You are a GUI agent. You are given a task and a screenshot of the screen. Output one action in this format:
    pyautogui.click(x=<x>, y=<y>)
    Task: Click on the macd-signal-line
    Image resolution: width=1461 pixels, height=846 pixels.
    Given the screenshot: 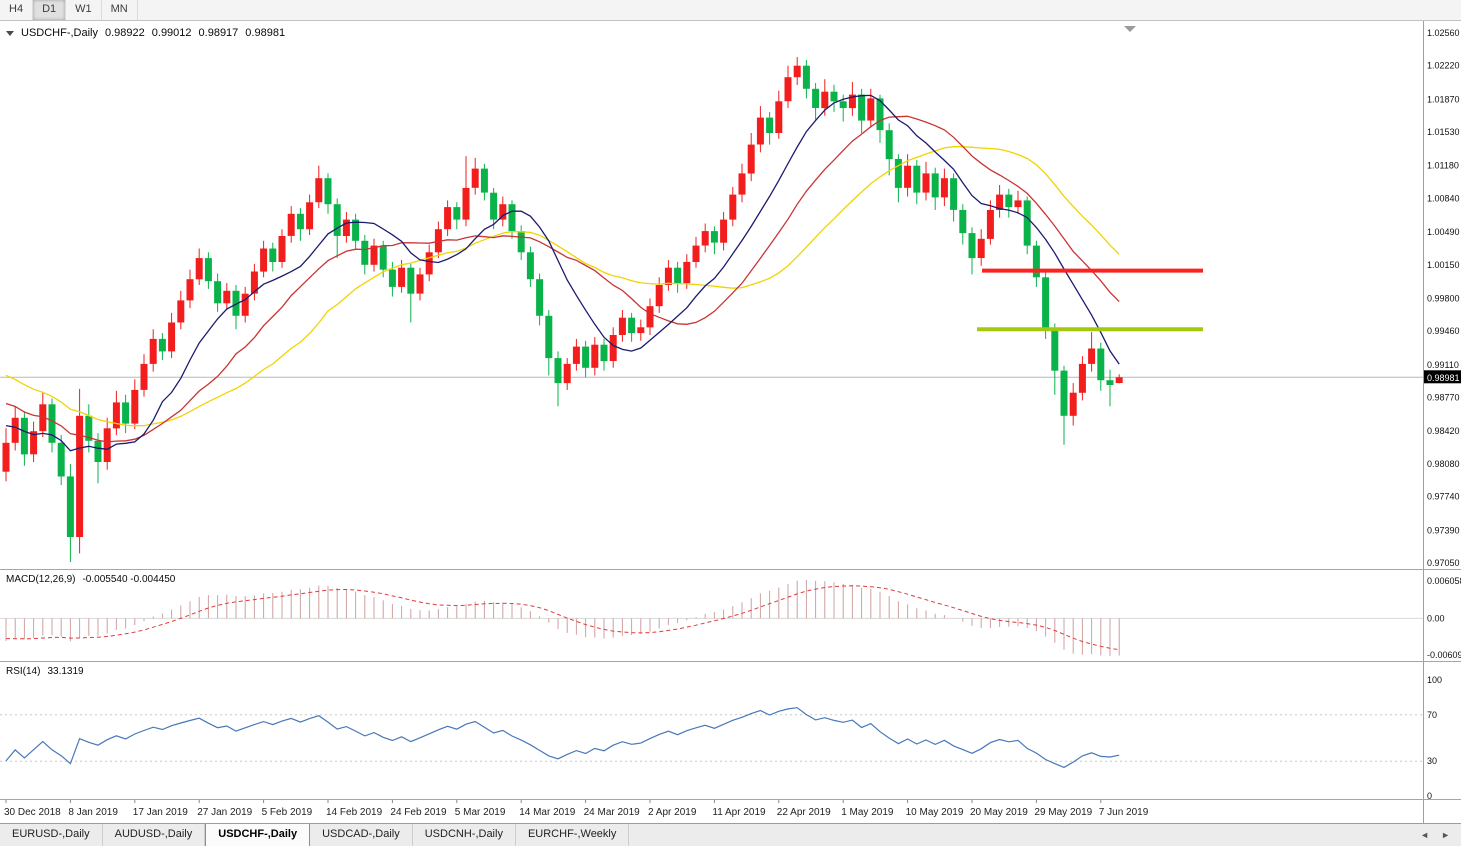 What is the action you would take?
    pyautogui.click(x=562, y=618)
    